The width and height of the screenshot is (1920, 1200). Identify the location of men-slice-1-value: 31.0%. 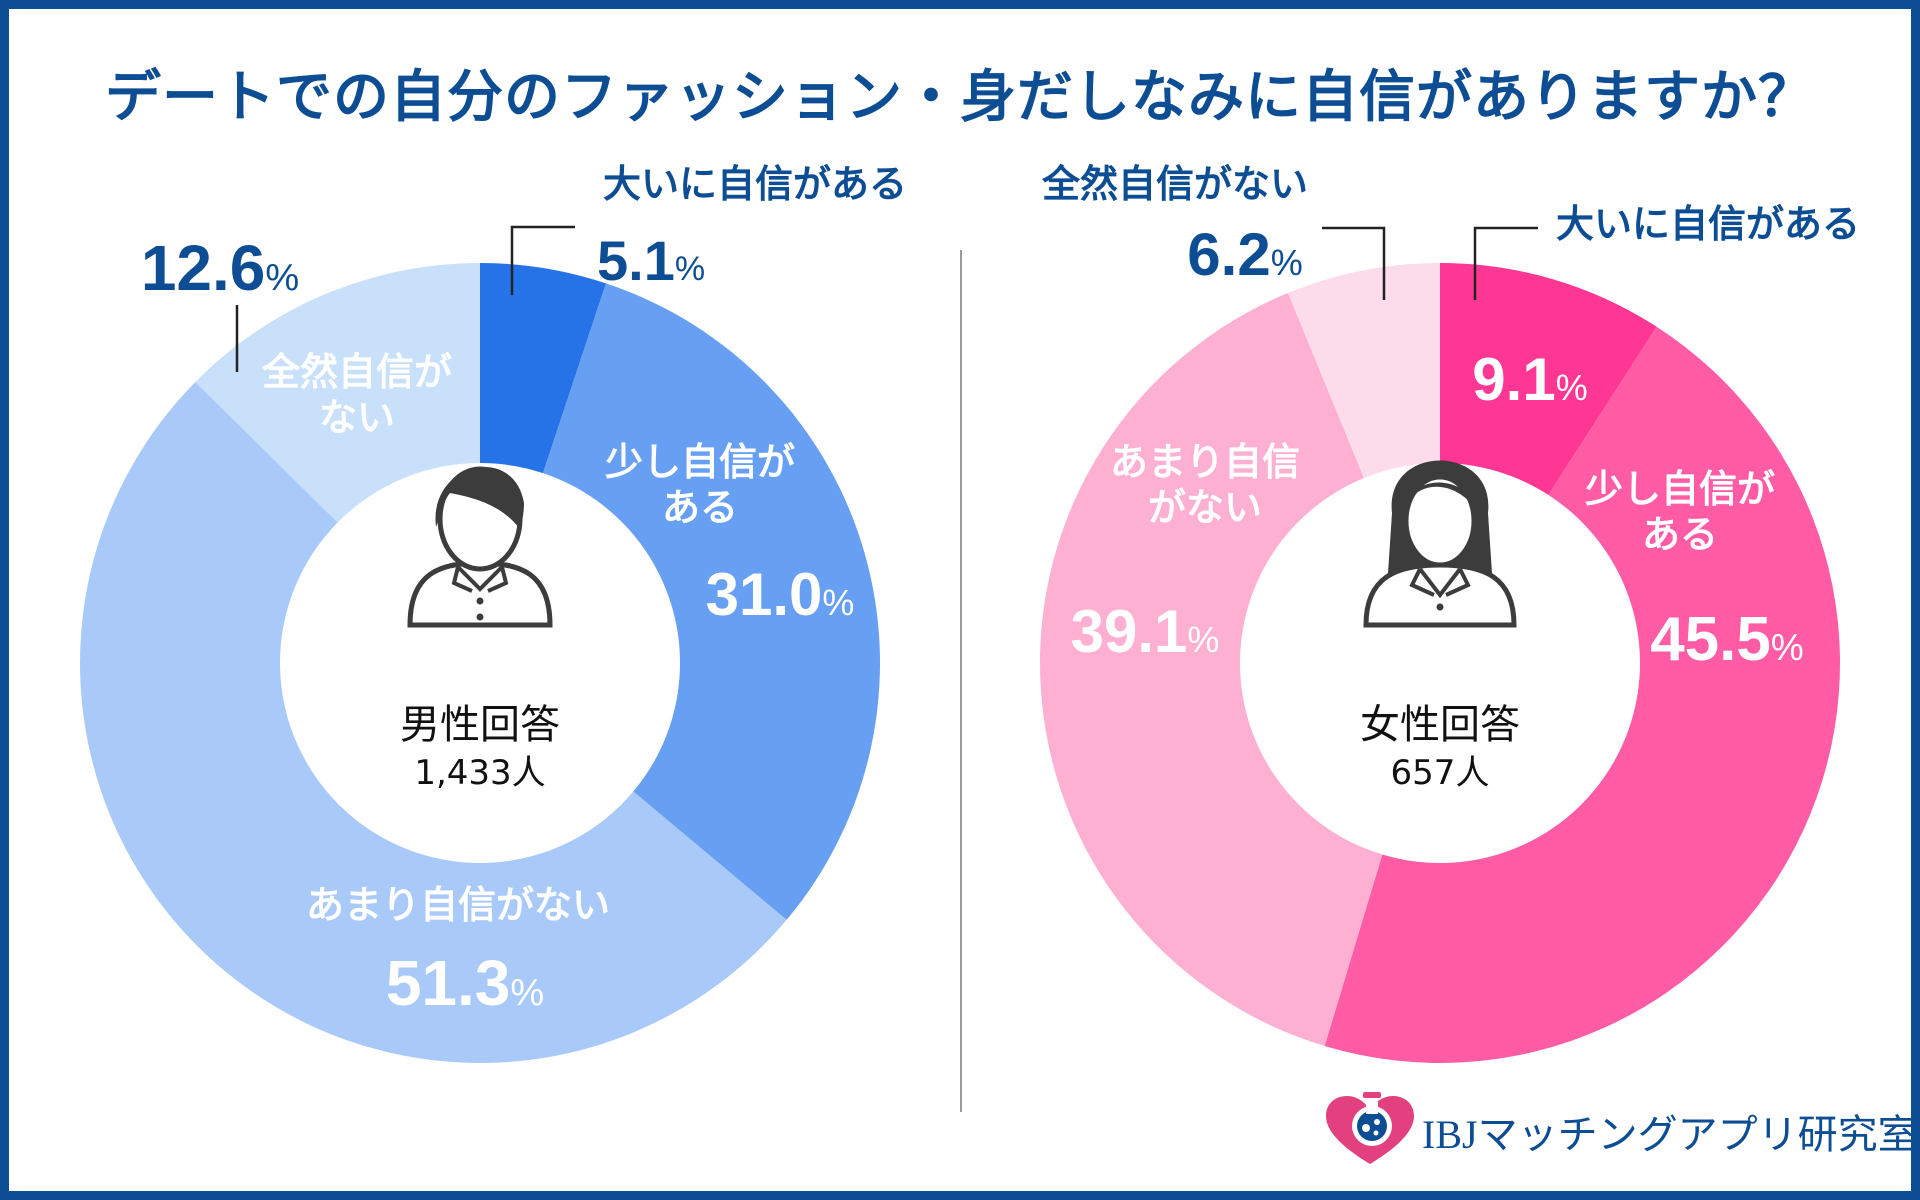
(780, 594).